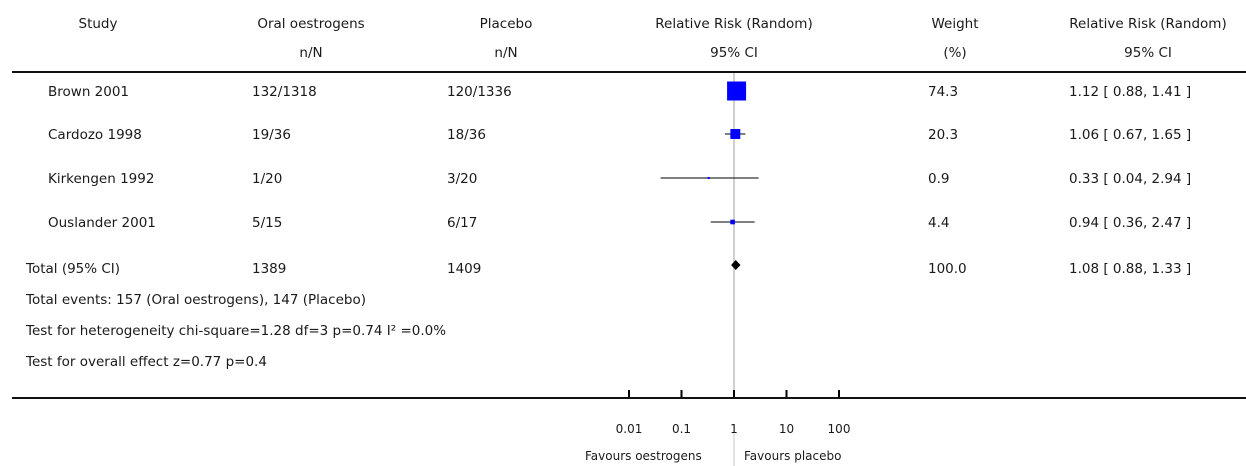 The width and height of the screenshot is (1246, 466). I want to click on bottom-rule, so click(629, 398).